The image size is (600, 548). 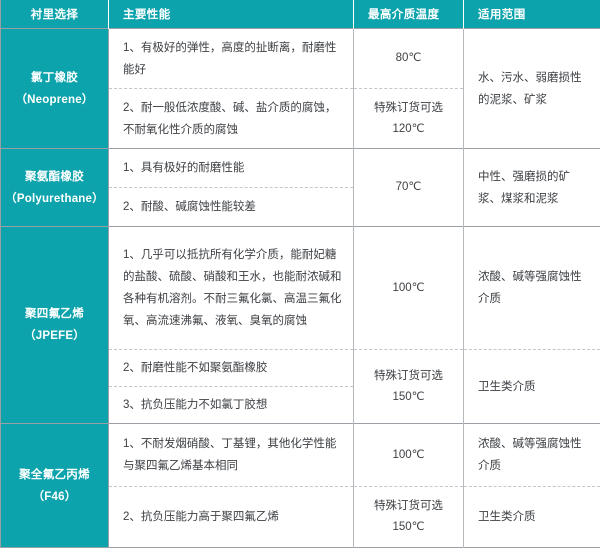 What do you see at coordinates (231, 168) in the screenshot?
I see `performance-cell: 1、具有极好的耐磨性能` at bounding box center [231, 168].